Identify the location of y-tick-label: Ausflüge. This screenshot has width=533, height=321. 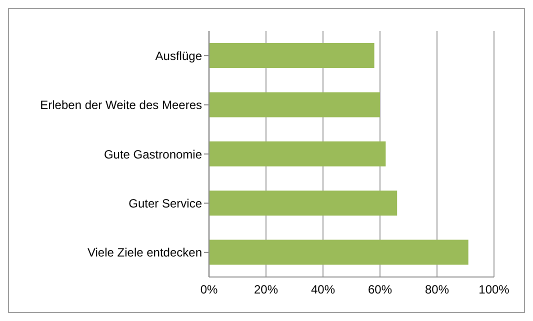
(178, 55).